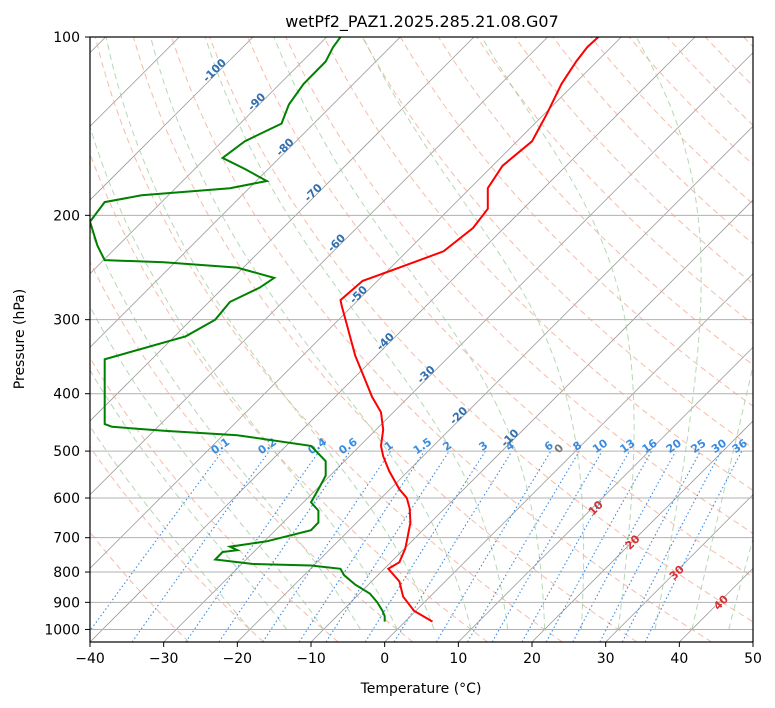 The image size is (775, 708). Describe the element at coordinates (753, 659) in the screenshot. I see `x-tick-label: 50` at that location.